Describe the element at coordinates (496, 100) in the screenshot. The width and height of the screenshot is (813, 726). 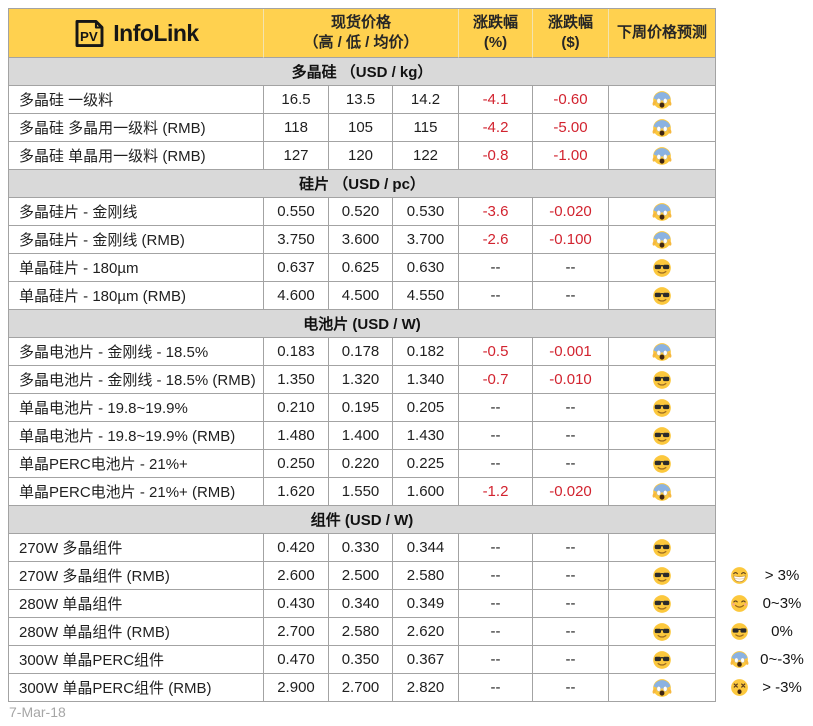
I see `change-pct: -4.1` at that location.